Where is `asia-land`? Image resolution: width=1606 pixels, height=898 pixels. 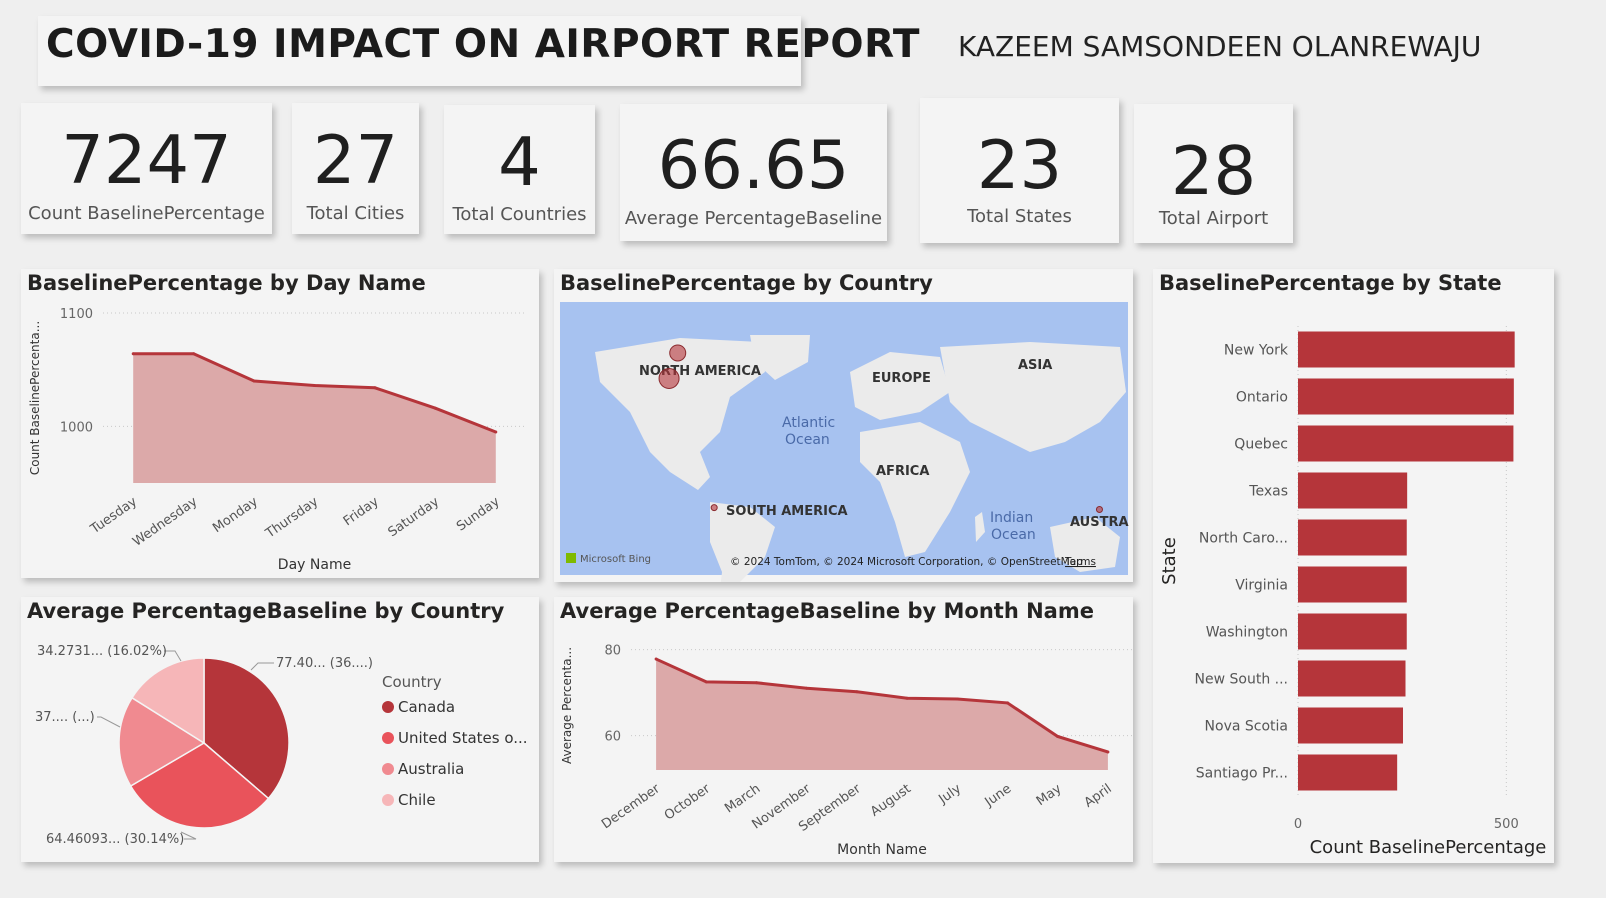
asia-land is located at coordinates (1033, 397).